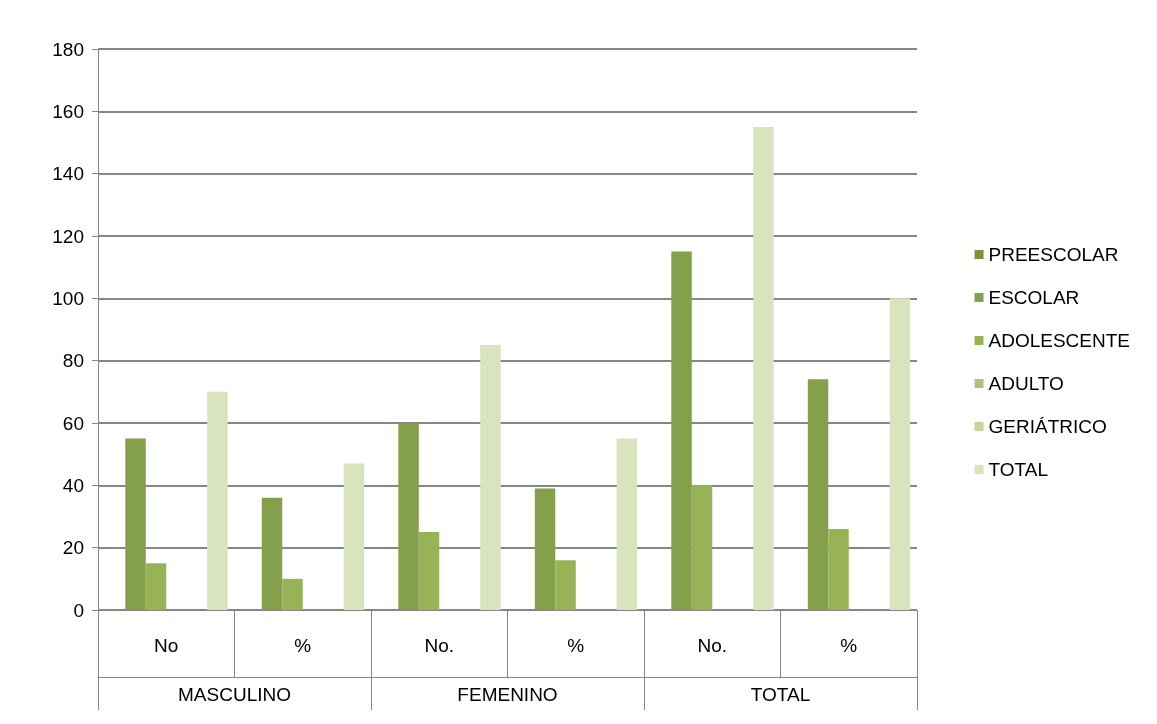  I want to click on y-tick-label: 80, so click(73, 361).